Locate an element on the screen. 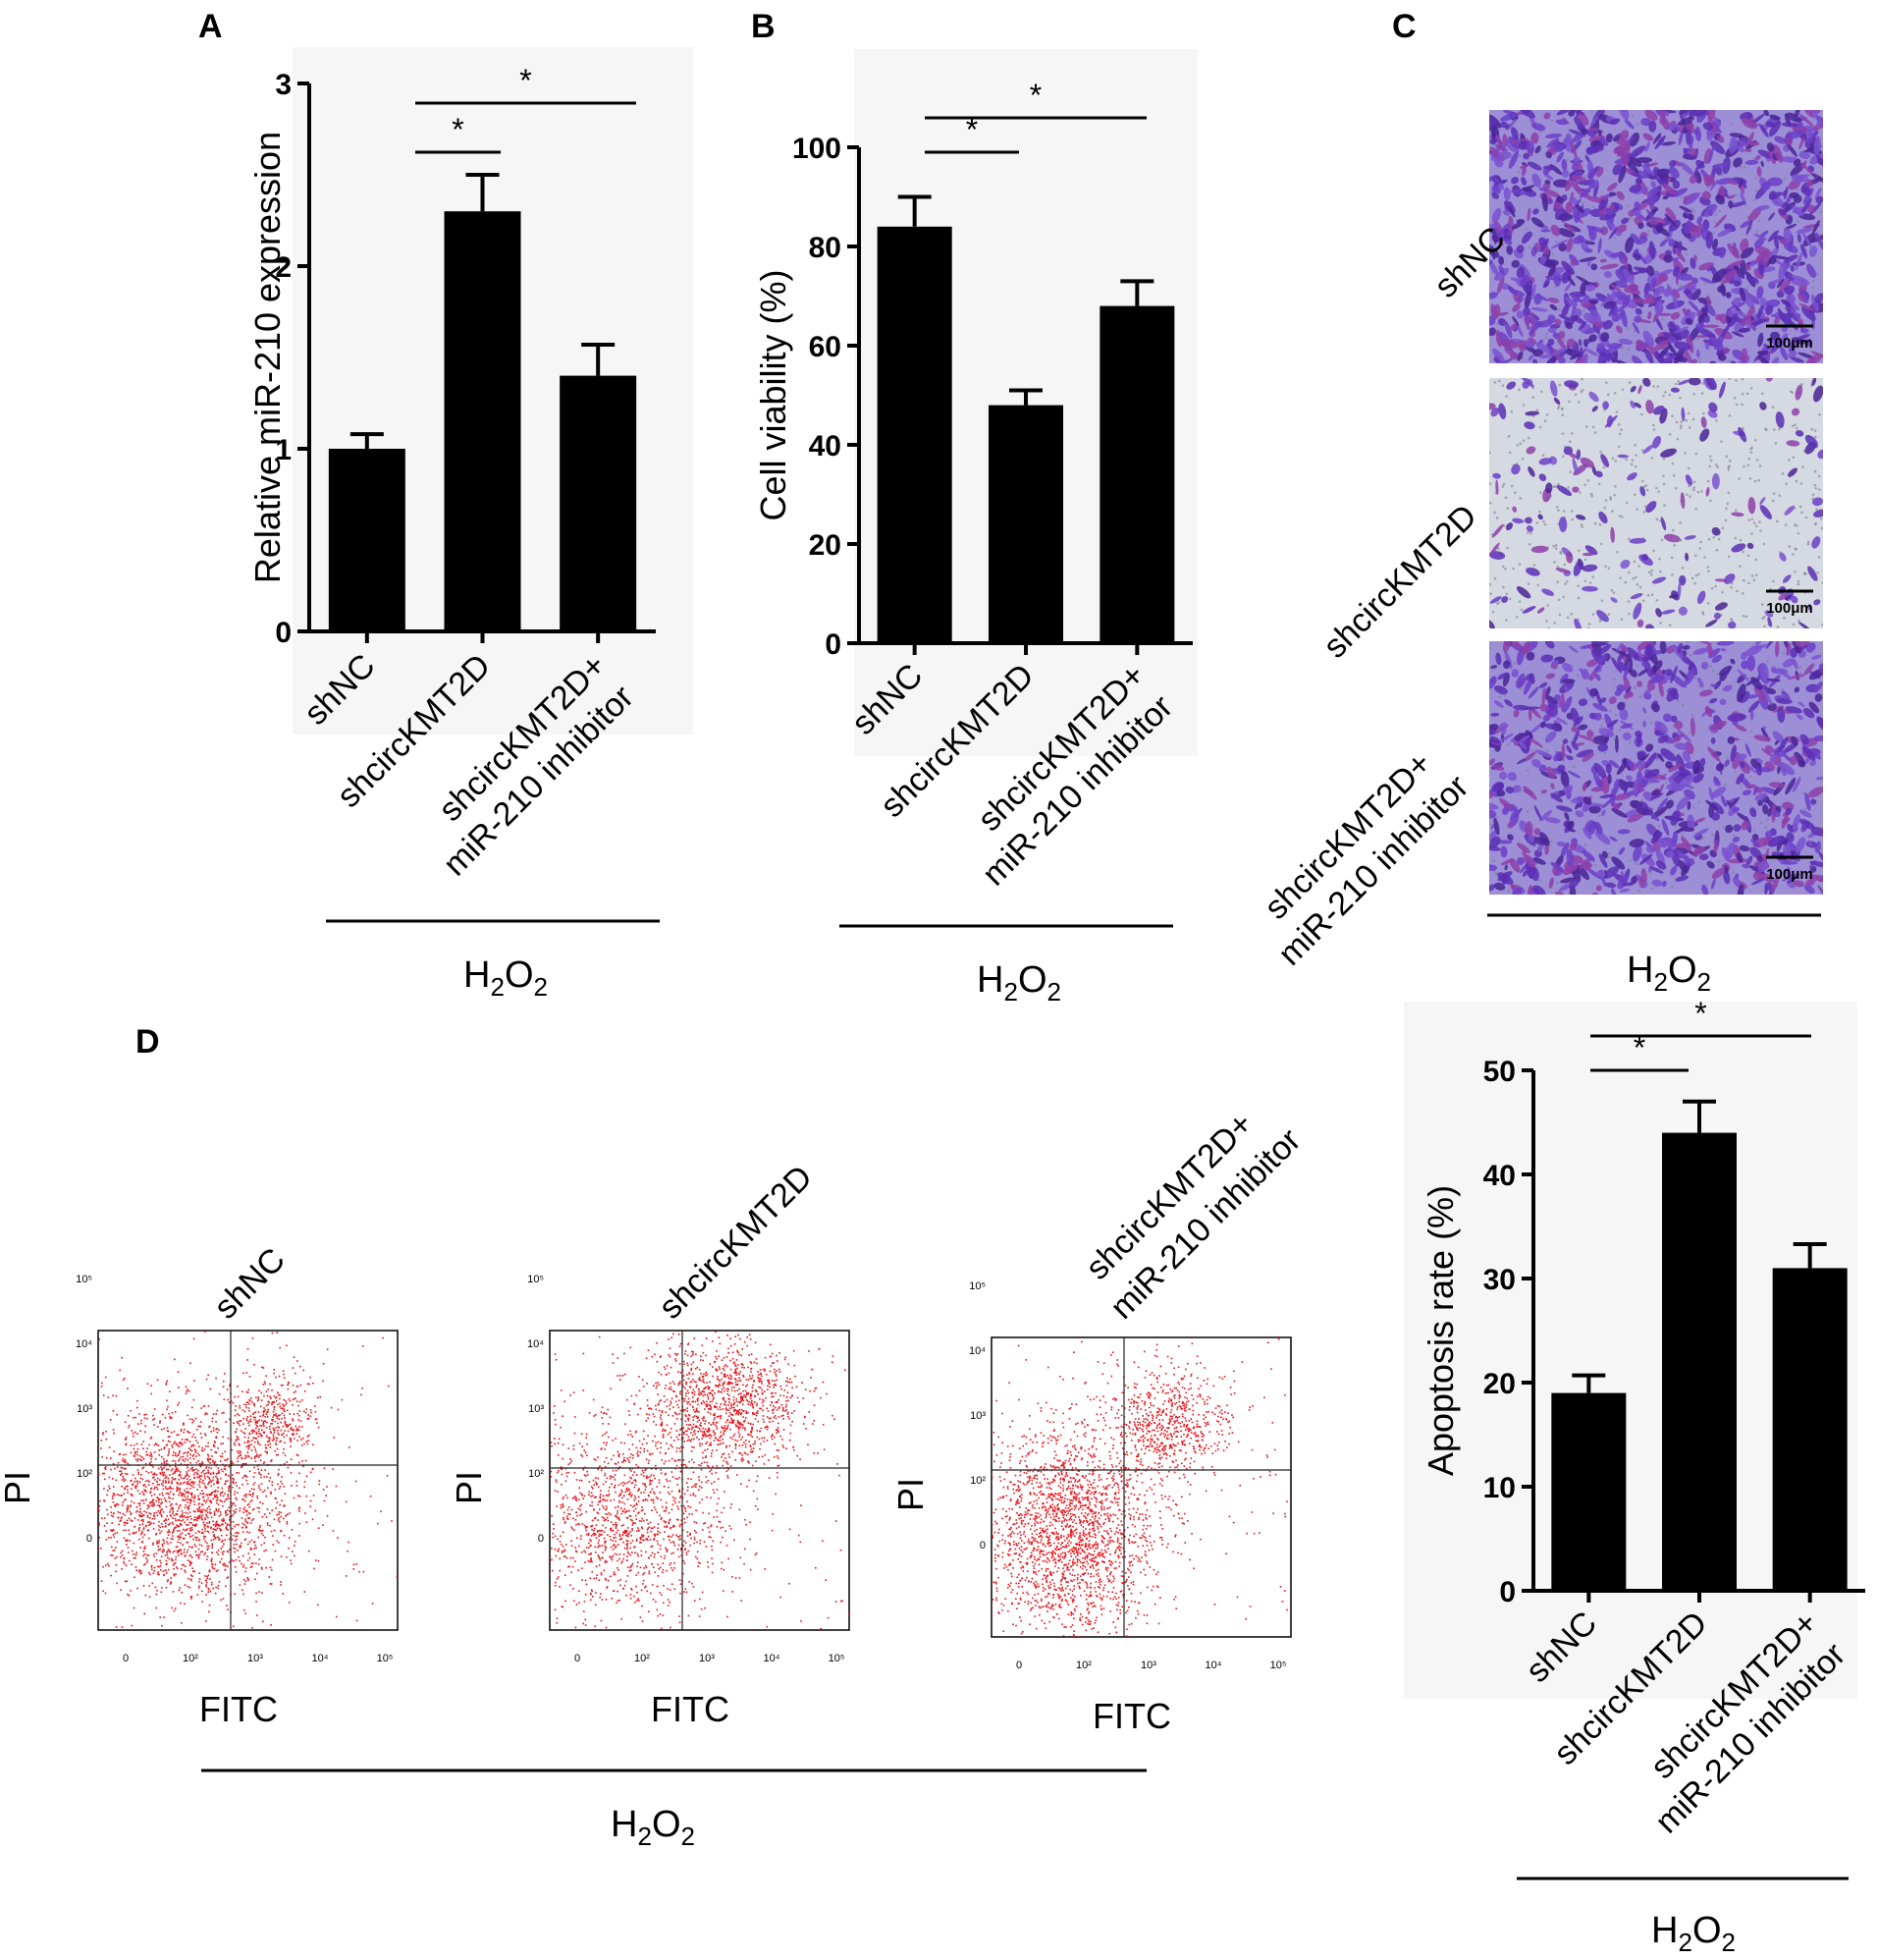  bar is located at coordinates (598, 504).